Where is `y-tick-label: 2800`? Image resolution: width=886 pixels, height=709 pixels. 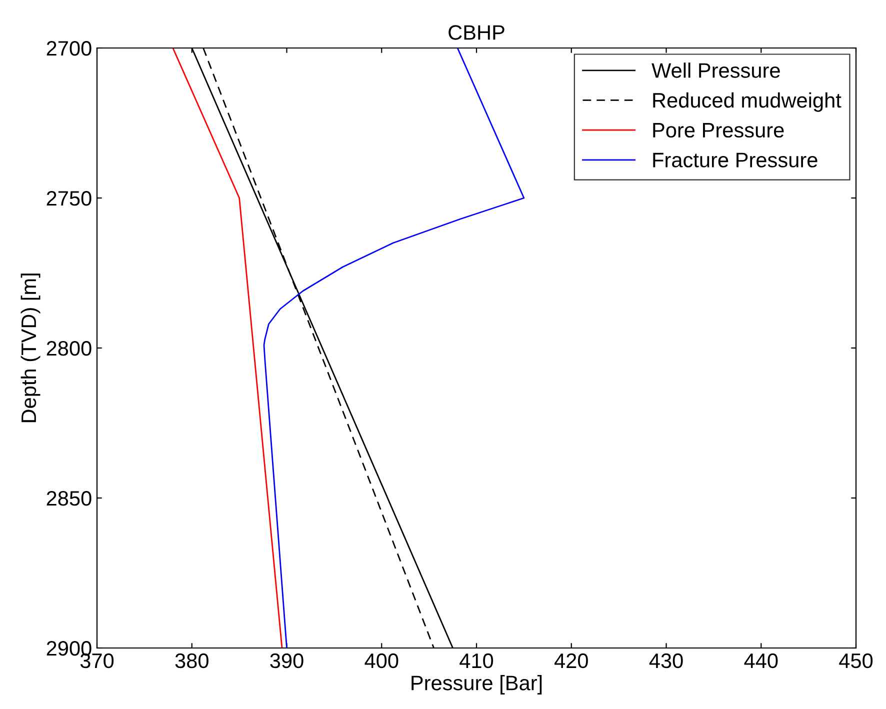 y-tick-label: 2800 is located at coordinates (69, 348).